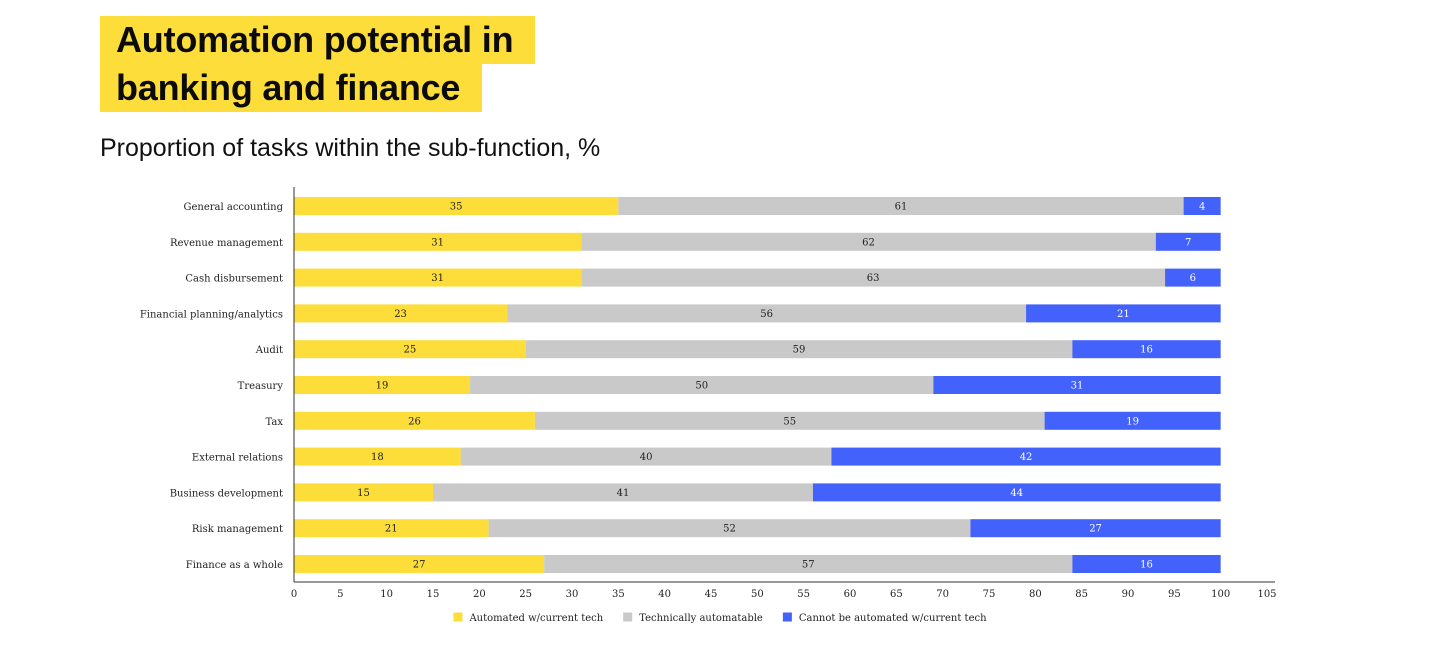 The height and width of the screenshot is (648, 1440). What do you see at coordinates (261, 386) in the screenshot?
I see `category-label: Treasury` at bounding box center [261, 386].